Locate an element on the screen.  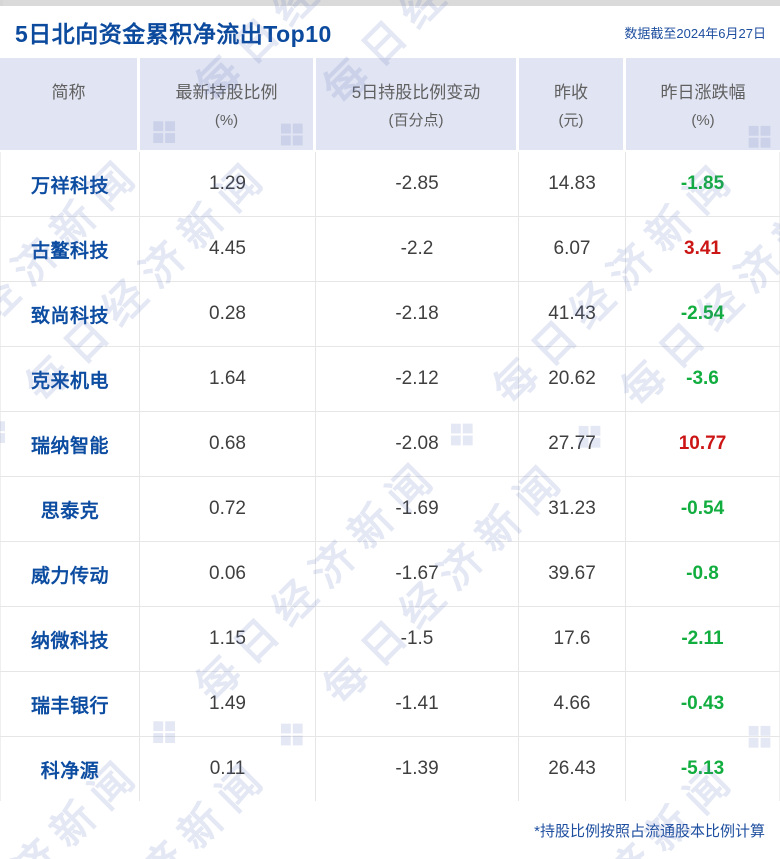
pct-change-cell: -2.54 is located at coordinates (703, 314).